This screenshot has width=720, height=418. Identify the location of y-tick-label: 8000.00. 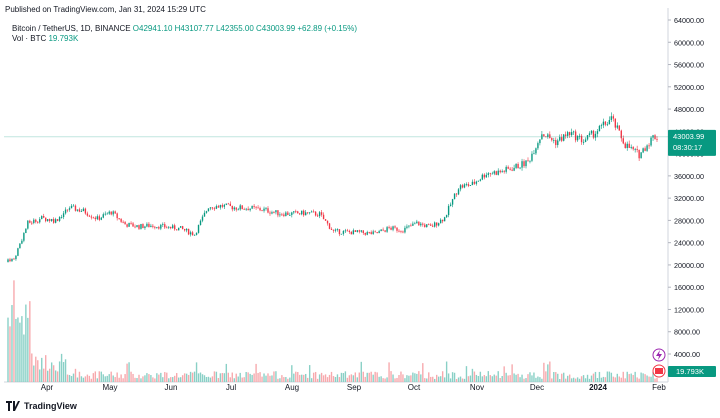
(687, 332).